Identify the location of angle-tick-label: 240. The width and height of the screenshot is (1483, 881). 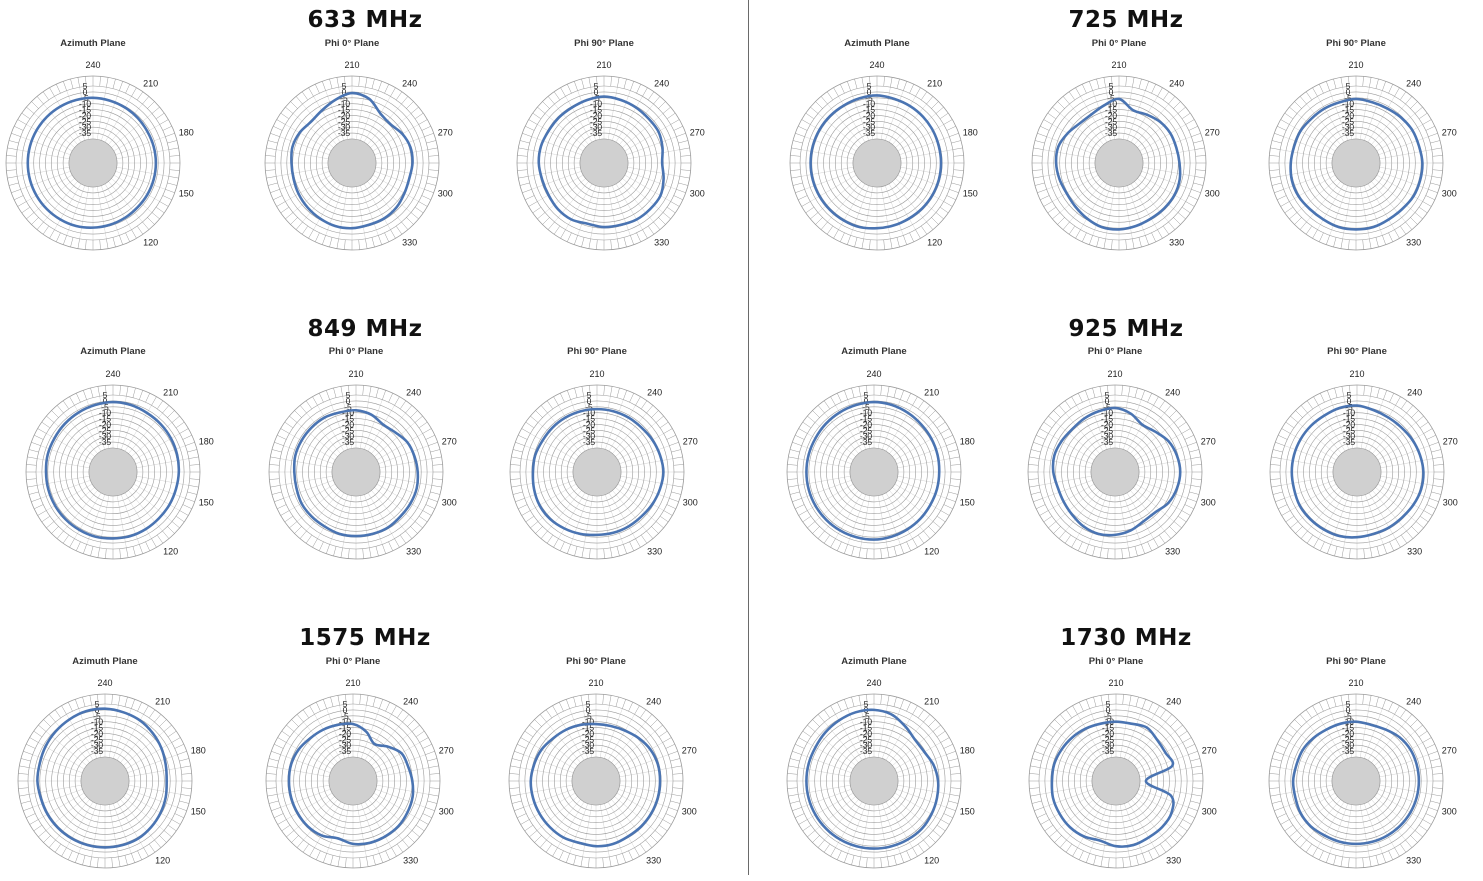
(1172, 393).